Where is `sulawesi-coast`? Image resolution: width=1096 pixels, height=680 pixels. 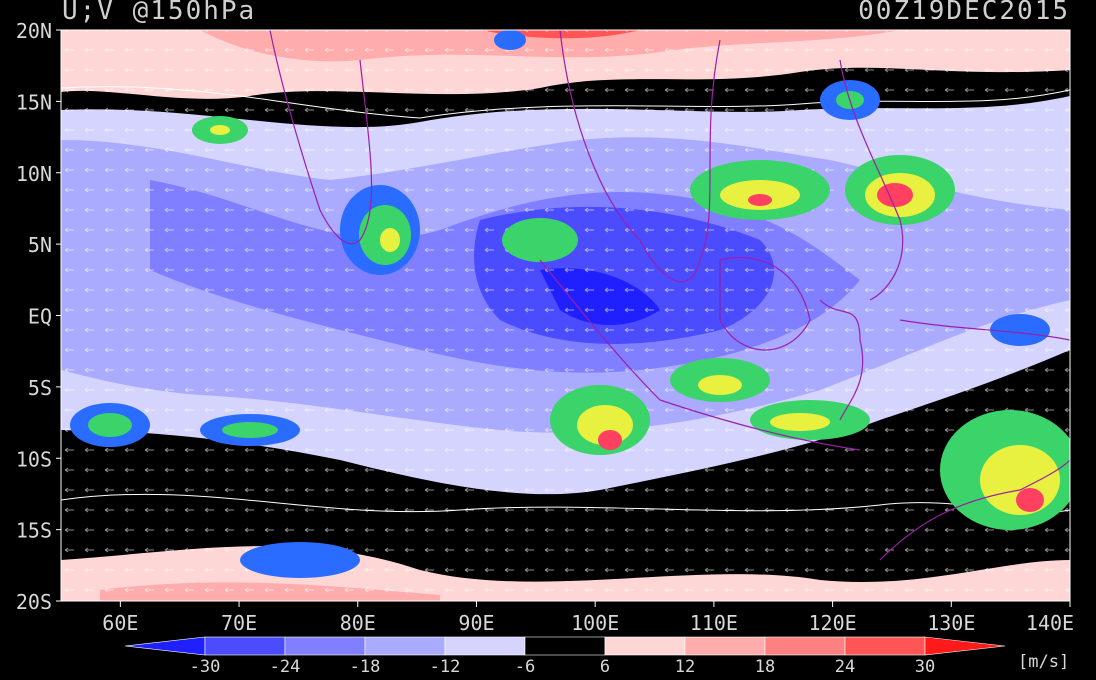 sulawesi-coast is located at coordinates (841, 360).